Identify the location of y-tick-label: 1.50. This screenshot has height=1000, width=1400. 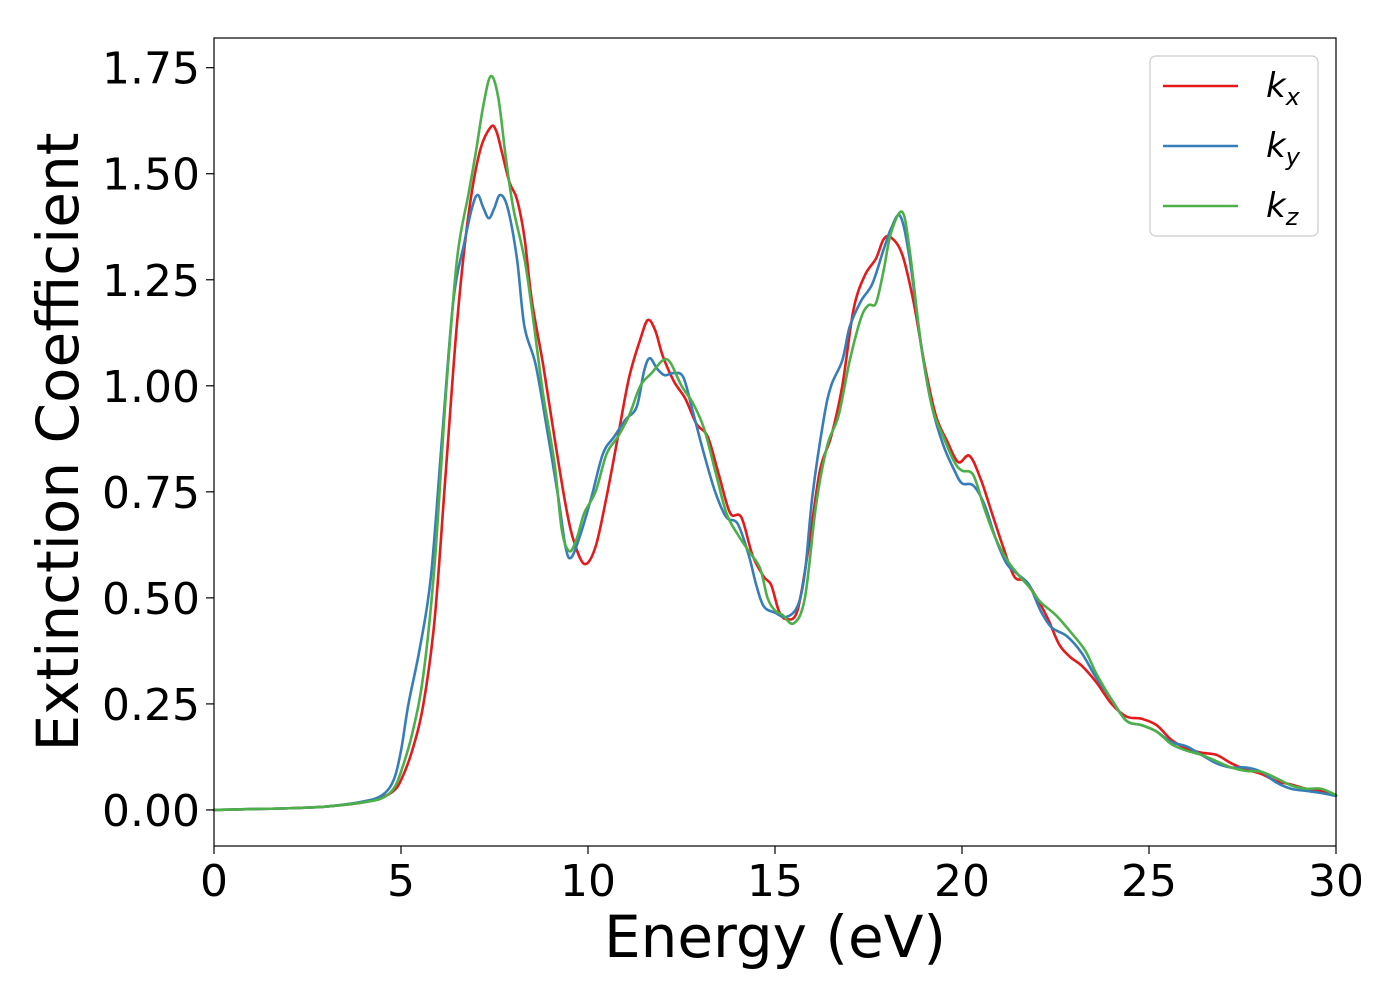
(151, 175).